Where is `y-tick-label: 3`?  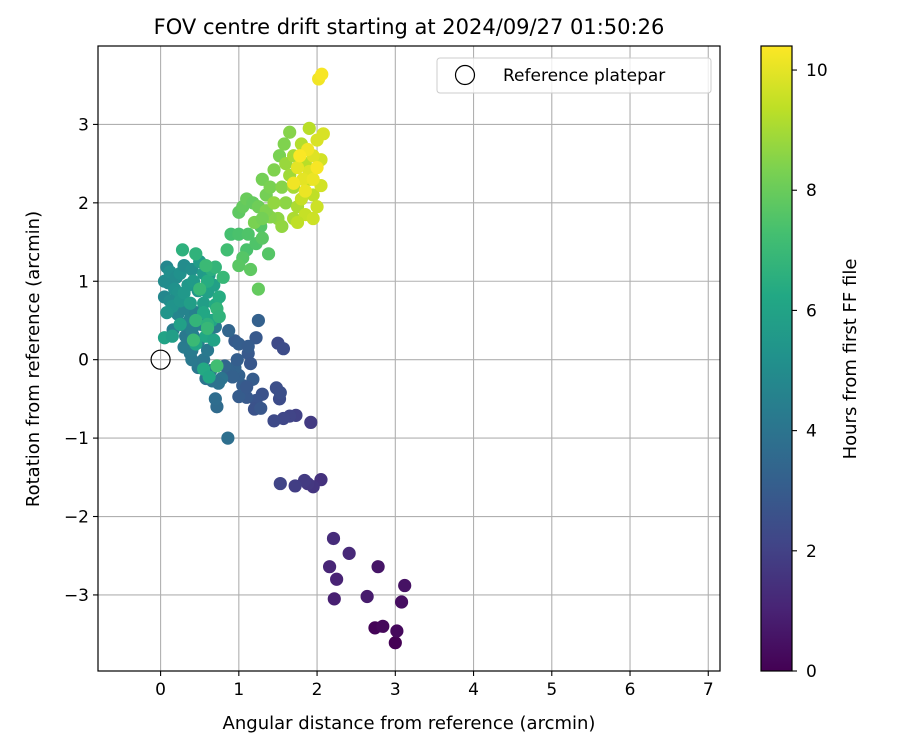 y-tick-label: 3 is located at coordinates (83, 125).